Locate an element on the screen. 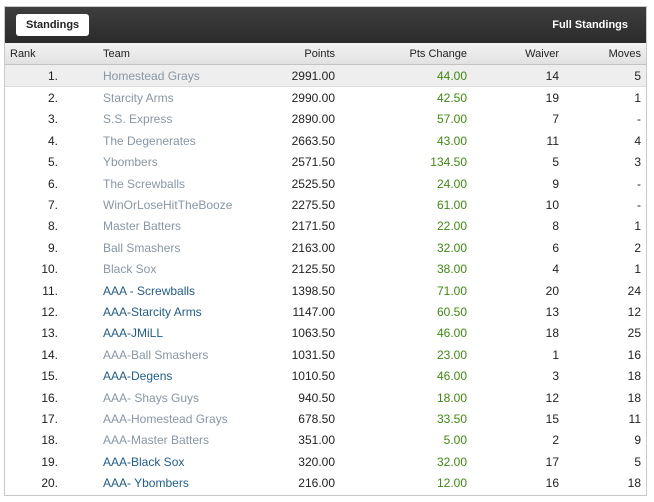 The width and height of the screenshot is (654, 502). rank-cell: 19. is located at coordinates (49, 461).